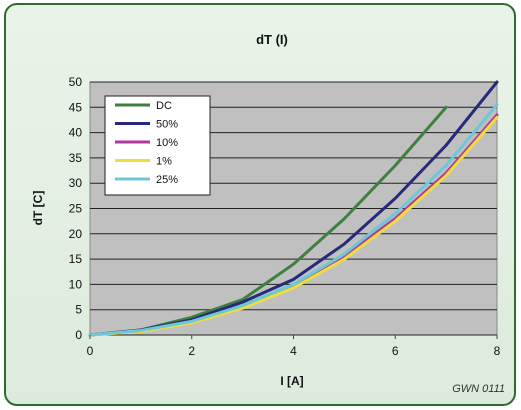  Describe the element at coordinates (291, 381) in the screenshot. I see `x-axis-title: I [A]` at that location.